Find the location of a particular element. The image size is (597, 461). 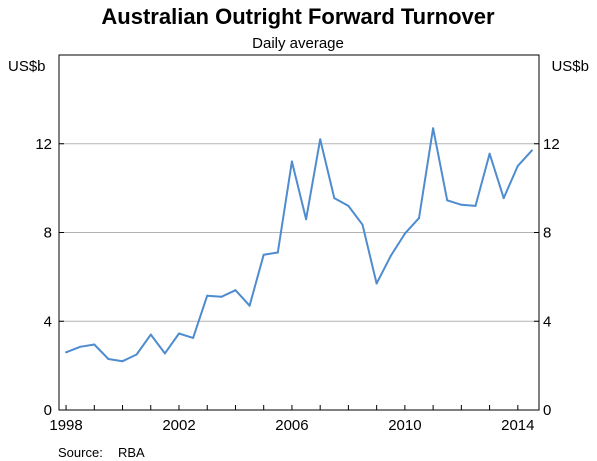

y-tick-label-left: 8 is located at coordinates (48, 233).